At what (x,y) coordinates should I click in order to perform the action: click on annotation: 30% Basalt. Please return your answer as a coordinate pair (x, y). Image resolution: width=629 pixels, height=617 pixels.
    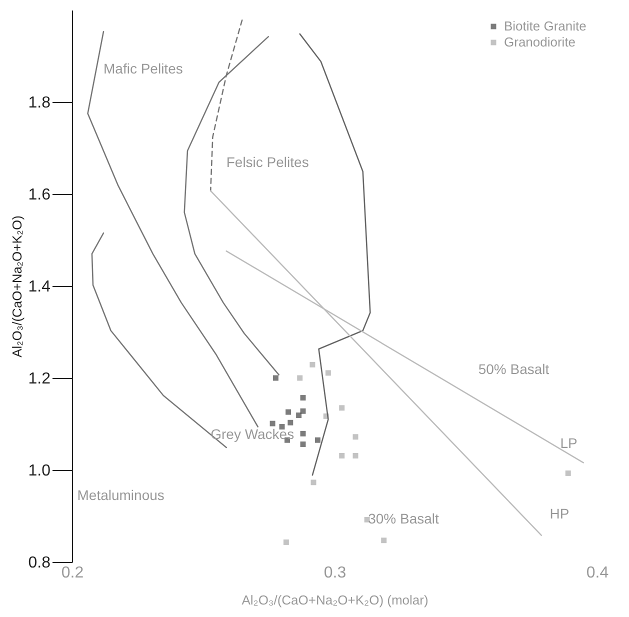
    Looking at the image, I should click on (404, 518).